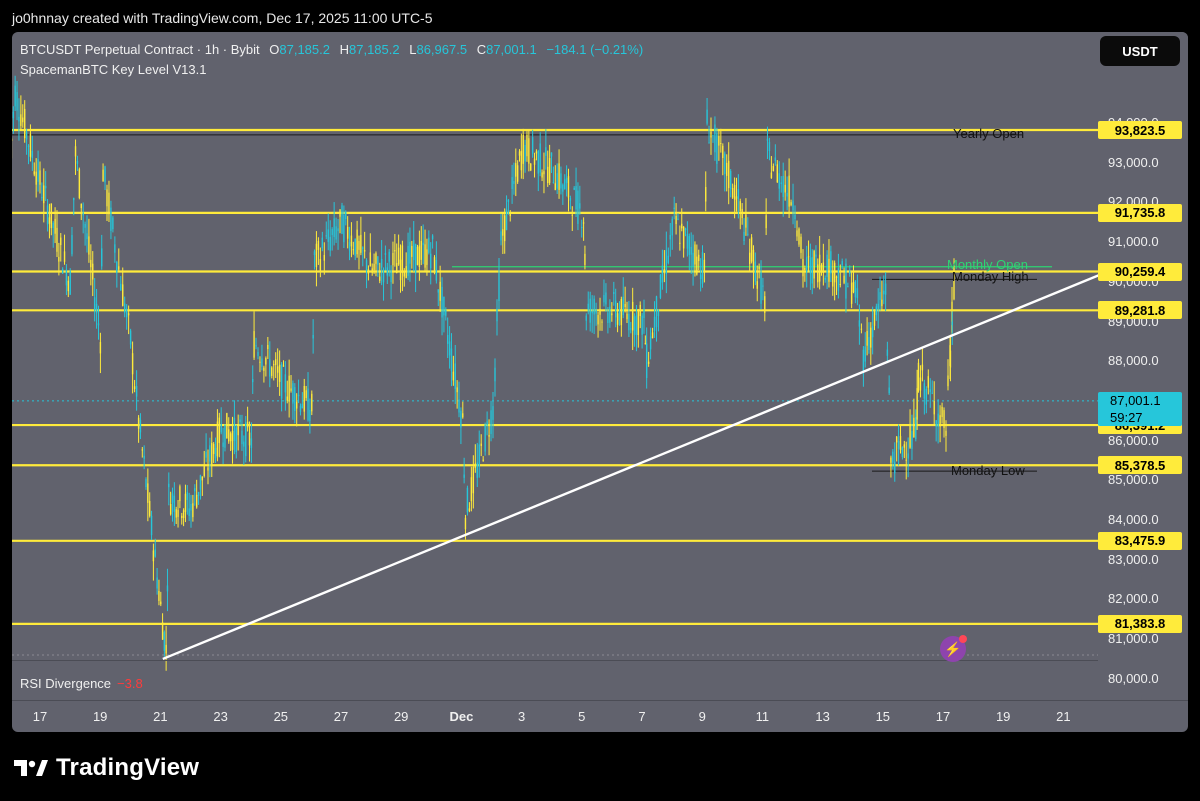 The width and height of the screenshot is (1200, 801). Describe the element at coordinates (595, 49) in the screenshot. I see `change-value: −184.1 (−0.21%)` at that location.